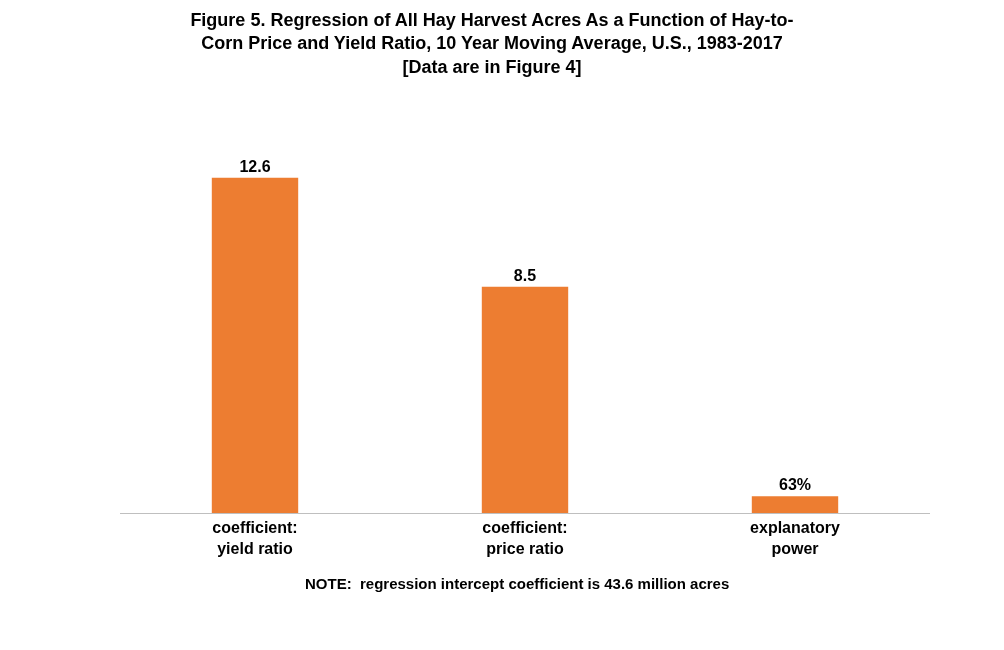 The image size is (1004, 650). Describe the element at coordinates (525, 275) in the screenshot. I see `data-label: 8.5` at that location.